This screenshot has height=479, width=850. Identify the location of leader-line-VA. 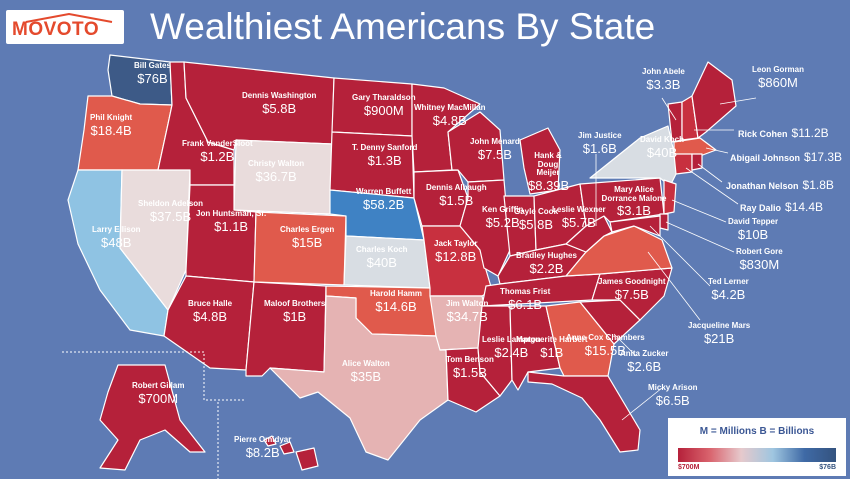
(674, 286).